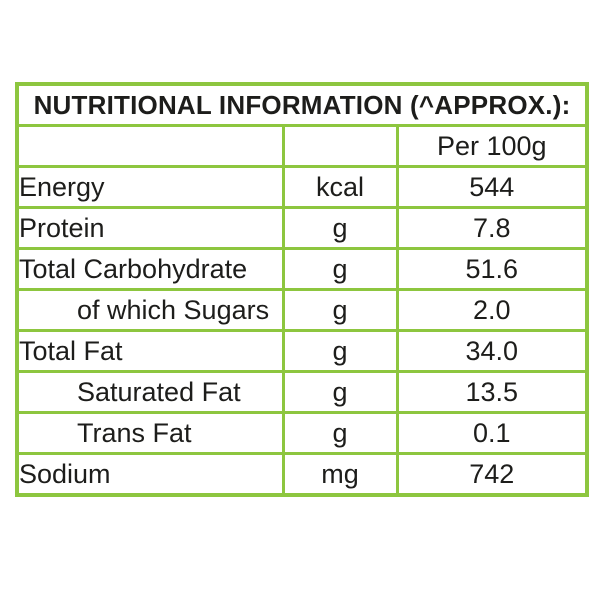 The image size is (600, 600). I want to click on table-row: Saturated Fat g 13.5, so click(302, 392).